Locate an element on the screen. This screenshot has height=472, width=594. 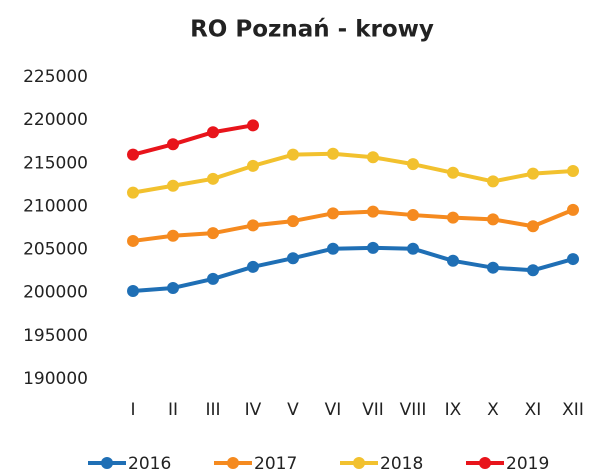
x-tick-label: II is located at coordinates (173, 410).